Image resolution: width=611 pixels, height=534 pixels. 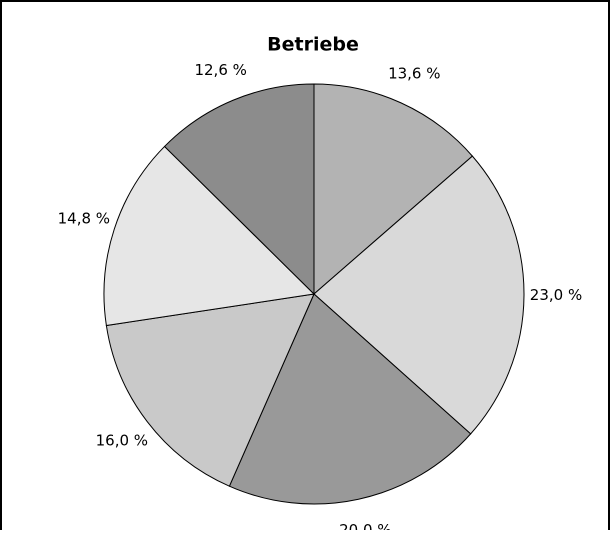 I want to click on slice-label: 23,0 %, so click(x=556, y=295).